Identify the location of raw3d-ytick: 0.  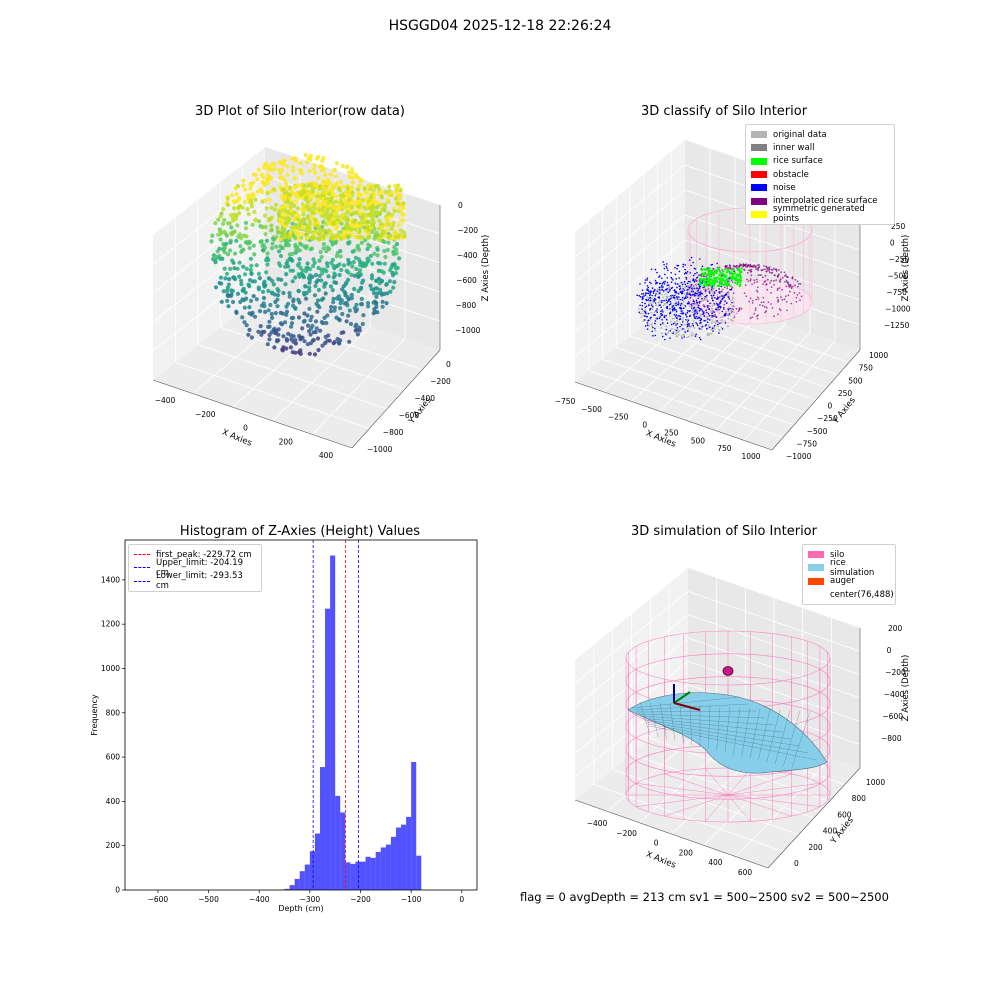
(448, 364).